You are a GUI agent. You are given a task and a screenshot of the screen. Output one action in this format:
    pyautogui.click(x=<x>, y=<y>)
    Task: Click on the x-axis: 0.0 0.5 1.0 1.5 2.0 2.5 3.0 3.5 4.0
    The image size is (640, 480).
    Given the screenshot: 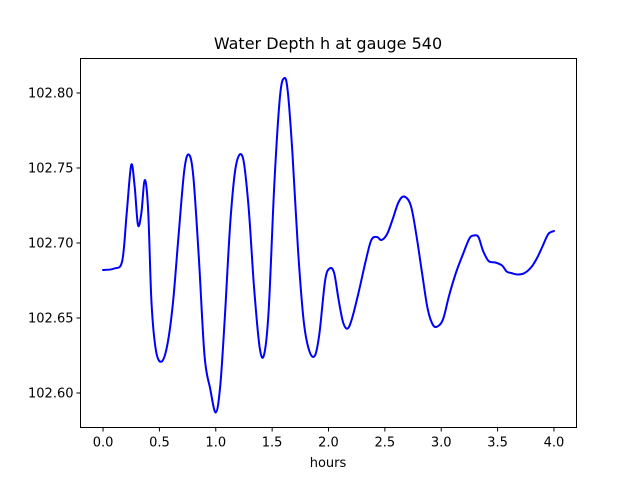 What is the action you would take?
    pyautogui.click(x=329, y=439)
    